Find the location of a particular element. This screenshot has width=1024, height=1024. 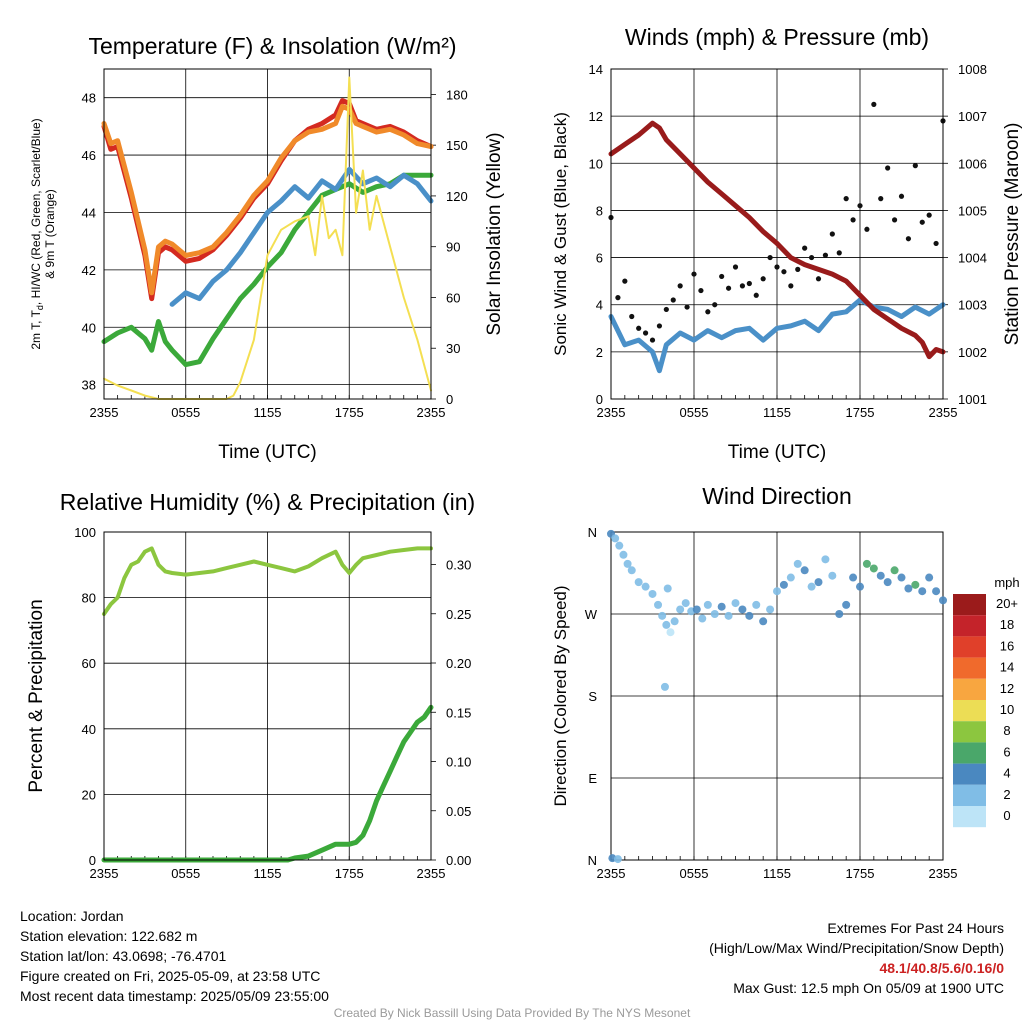

winds-y2tick-label: 1001 is located at coordinates (972, 399).